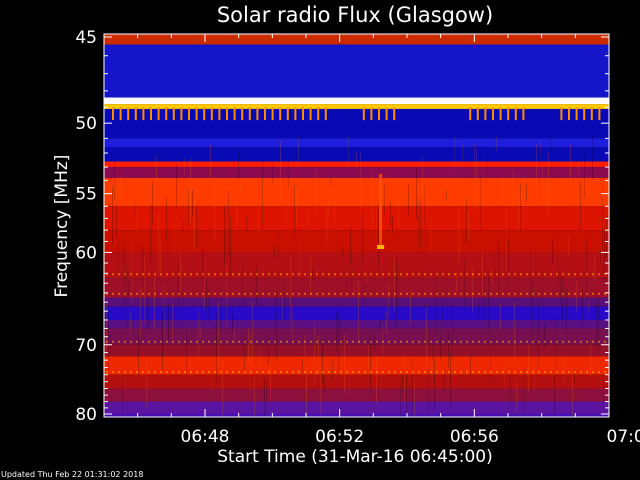  Describe the element at coordinates (381, 210) in the screenshot. I see `heatmap-burst` at that location.